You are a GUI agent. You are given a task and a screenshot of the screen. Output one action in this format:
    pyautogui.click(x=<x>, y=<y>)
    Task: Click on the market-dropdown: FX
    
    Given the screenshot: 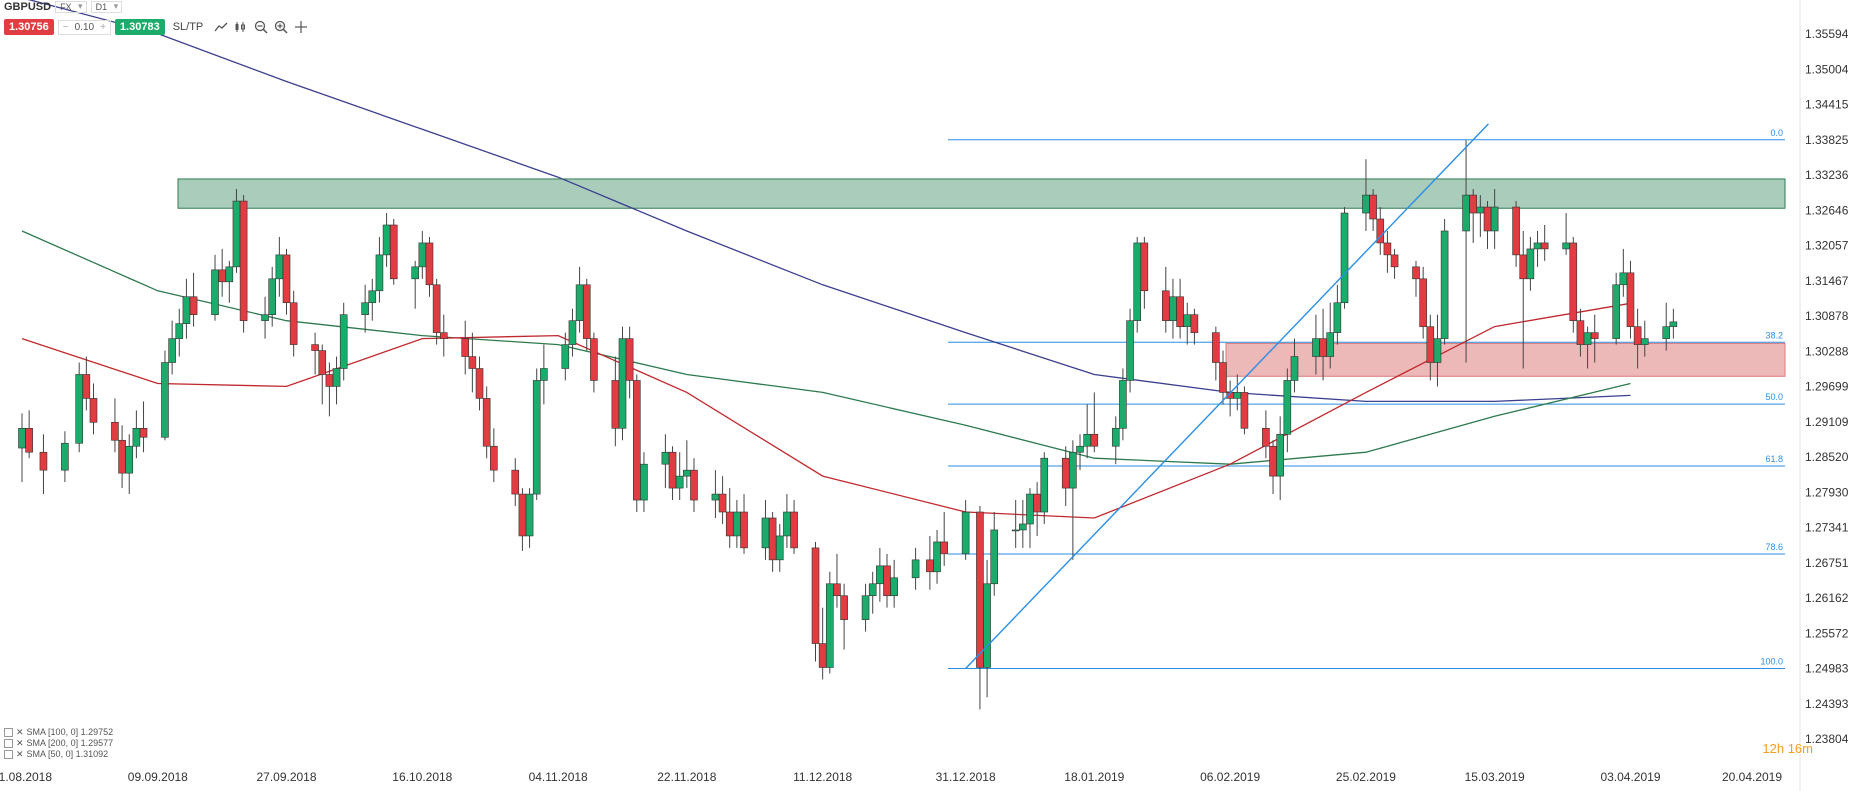 What is the action you would take?
    pyautogui.click(x=71, y=7)
    